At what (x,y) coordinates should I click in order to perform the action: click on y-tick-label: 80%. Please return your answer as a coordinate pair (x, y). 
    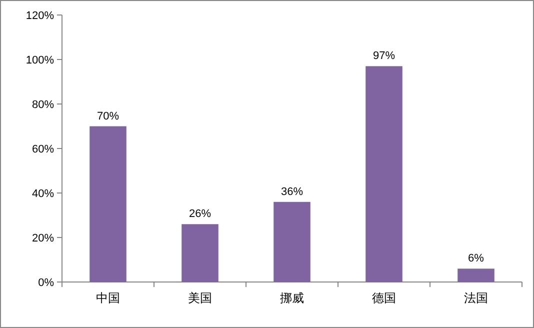
    Looking at the image, I should click on (43, 105).